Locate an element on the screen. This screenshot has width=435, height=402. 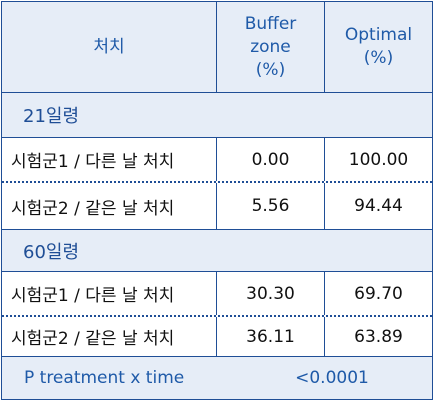
group-row-day60: 60일령 is located at coordinates (217, 251).